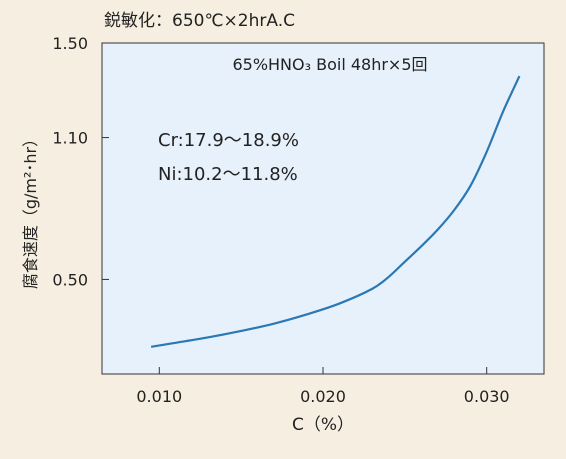  What do you see at coordinates (228, 140) in the screenshot?
I see `cr-annotation: Cr:17.9～18.9%` at bounding box center [228, 140].